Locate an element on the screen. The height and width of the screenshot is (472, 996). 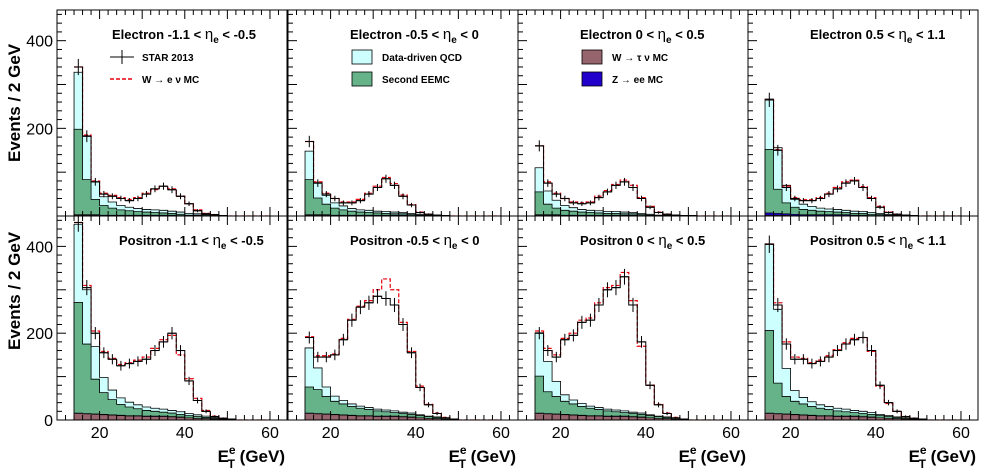
legend-label: W → e ν MC is located at coordinates (170, 80).